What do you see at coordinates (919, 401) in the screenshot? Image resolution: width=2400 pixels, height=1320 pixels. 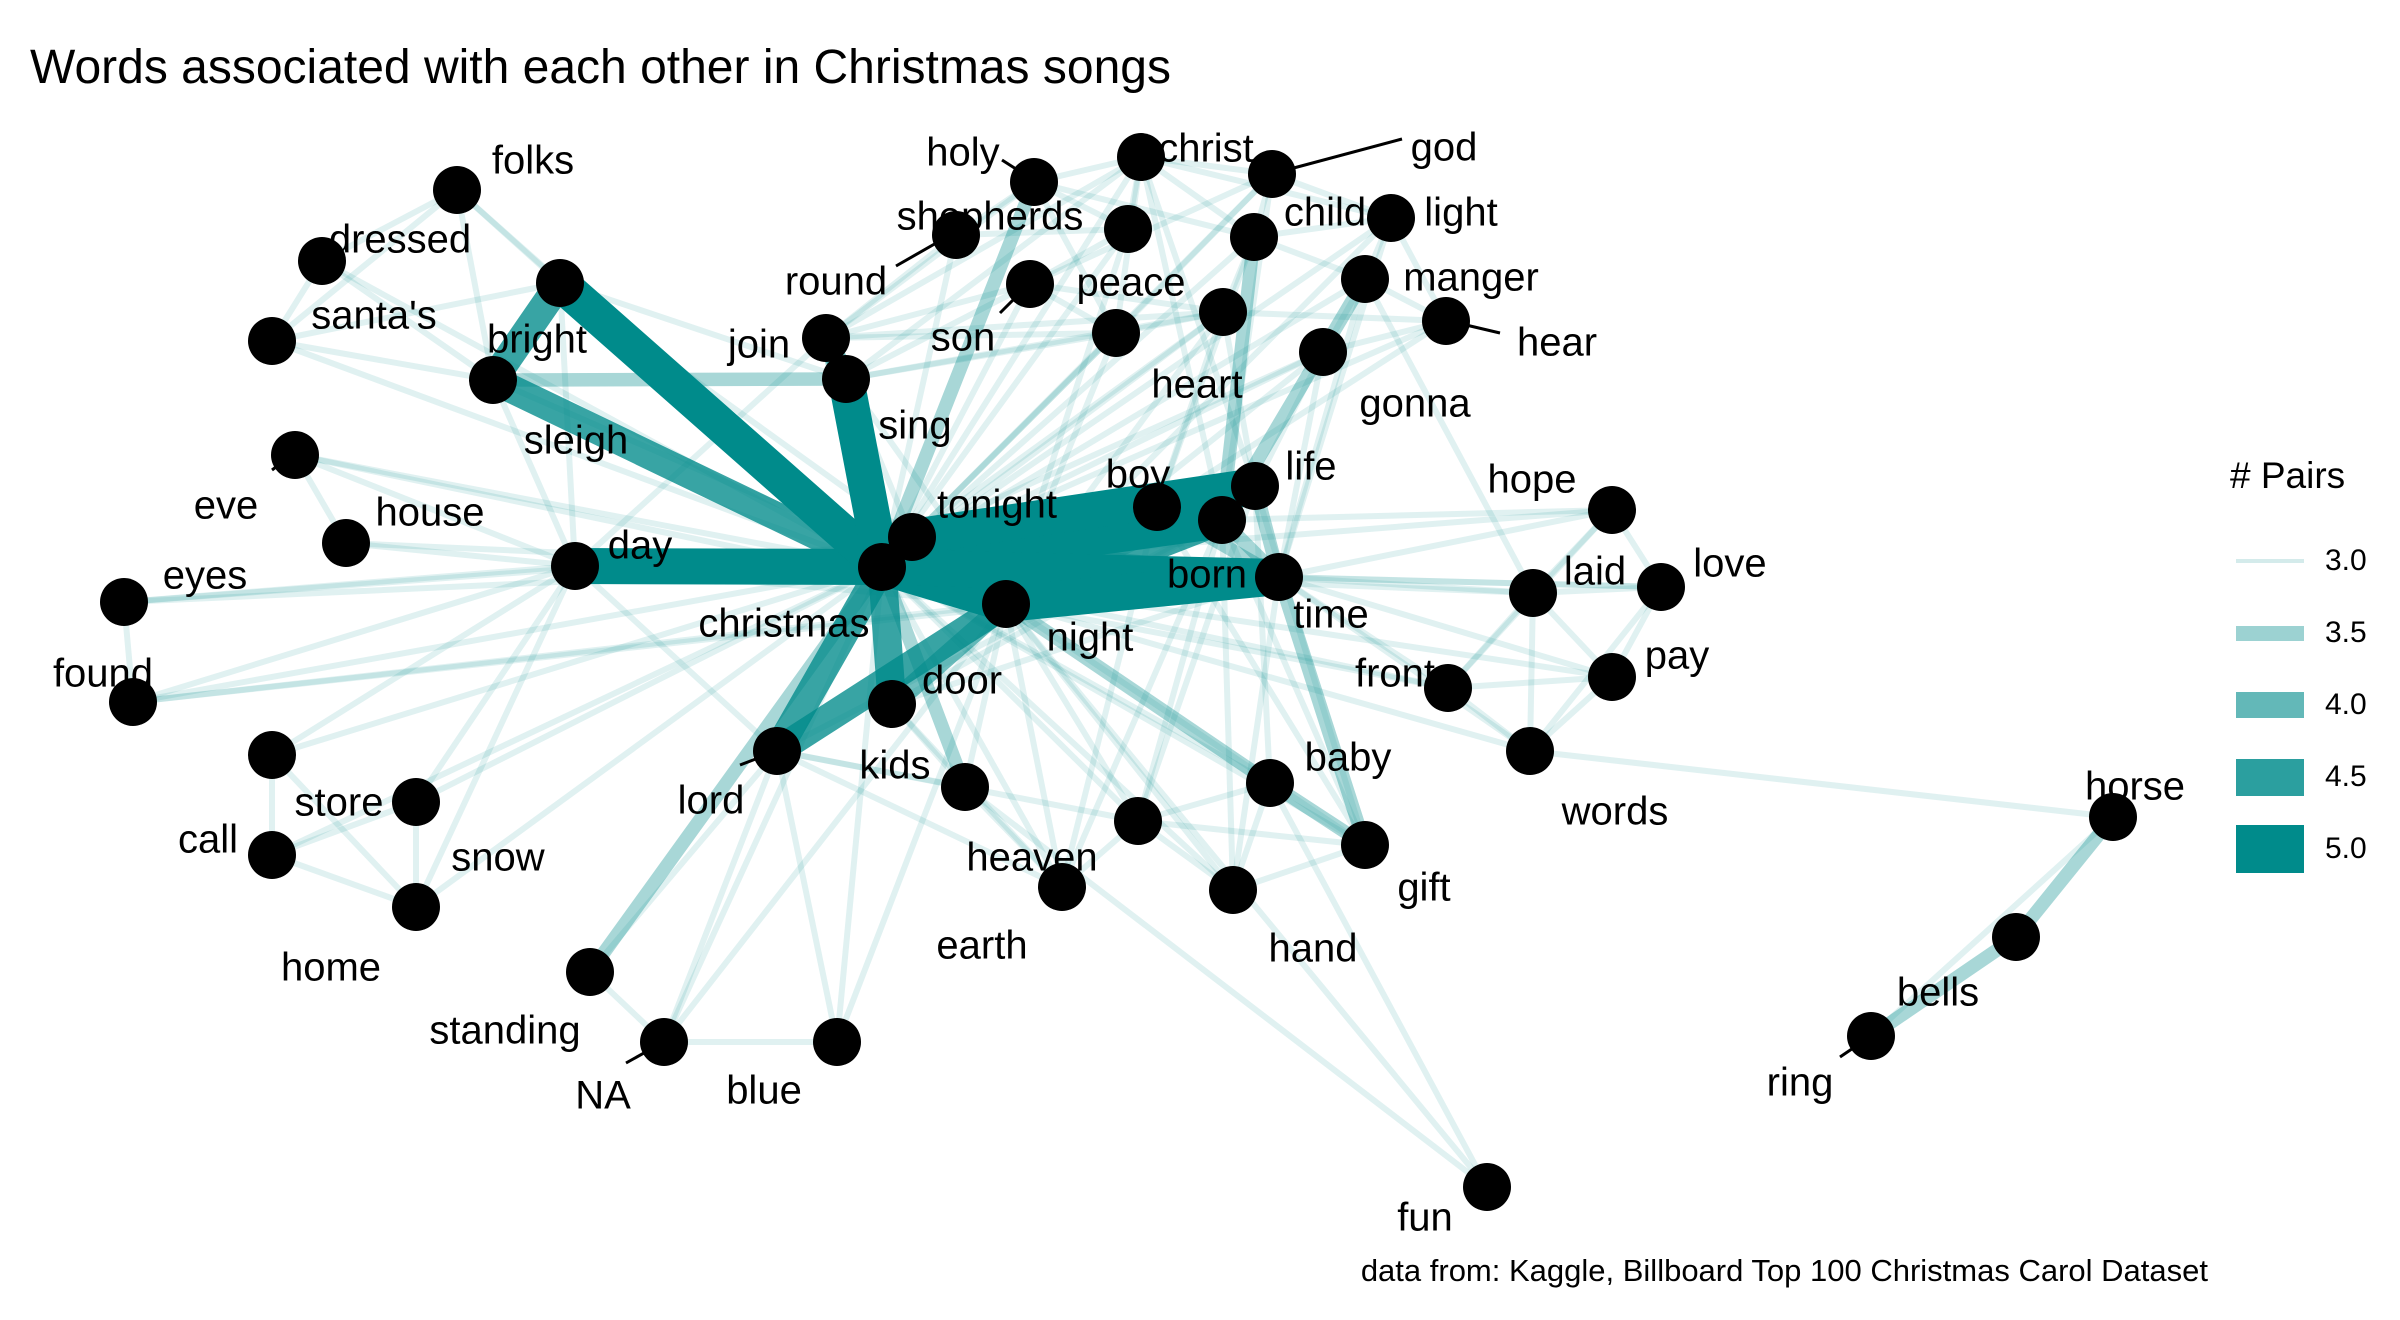 I see `edge-round-christmas` at bounding box center [919, 401].